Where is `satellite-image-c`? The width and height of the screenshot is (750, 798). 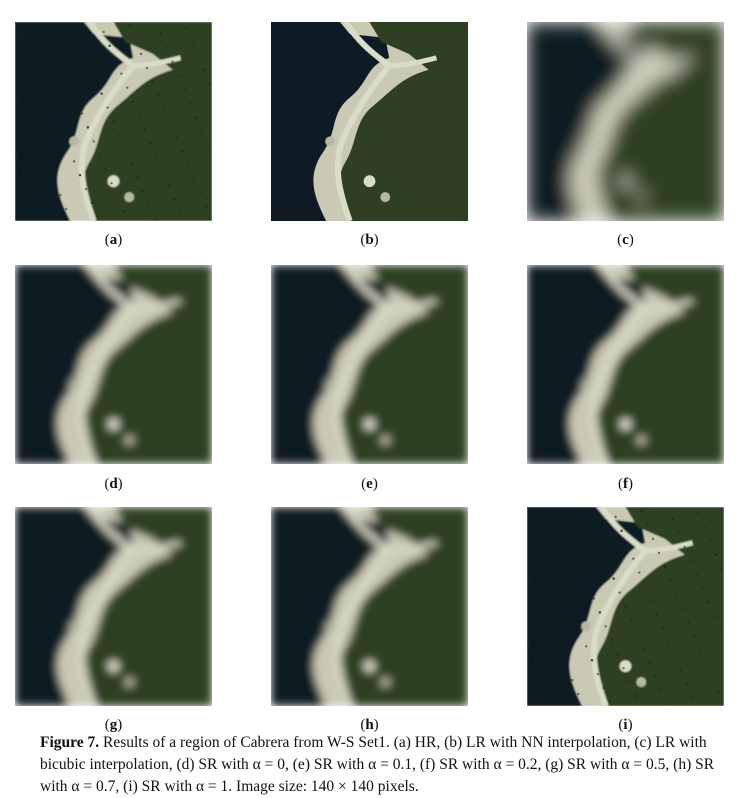 satellite-image-c is located at coordinates (625, 121).